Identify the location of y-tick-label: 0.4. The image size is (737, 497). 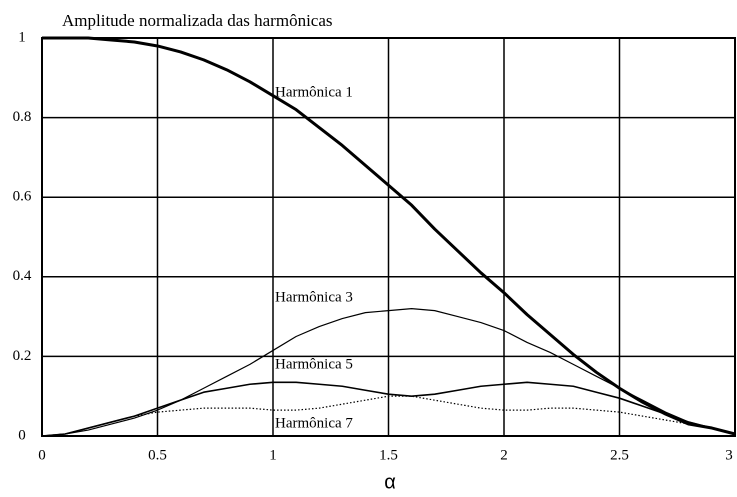
(22, 276).